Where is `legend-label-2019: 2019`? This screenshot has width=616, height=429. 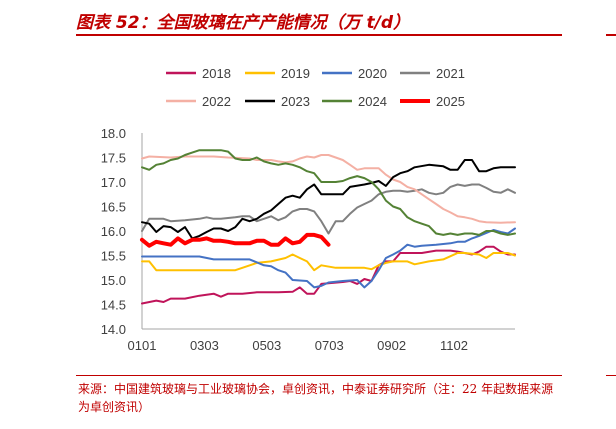 legend-label-2019: 2019 is located at coordinates (295, 73).